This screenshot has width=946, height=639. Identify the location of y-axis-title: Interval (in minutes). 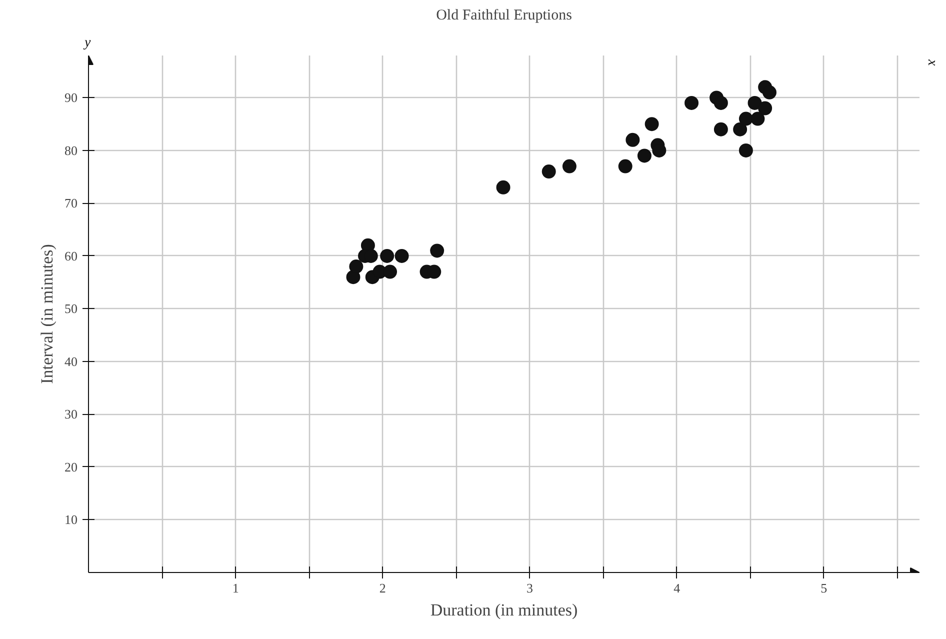
(47, 314).